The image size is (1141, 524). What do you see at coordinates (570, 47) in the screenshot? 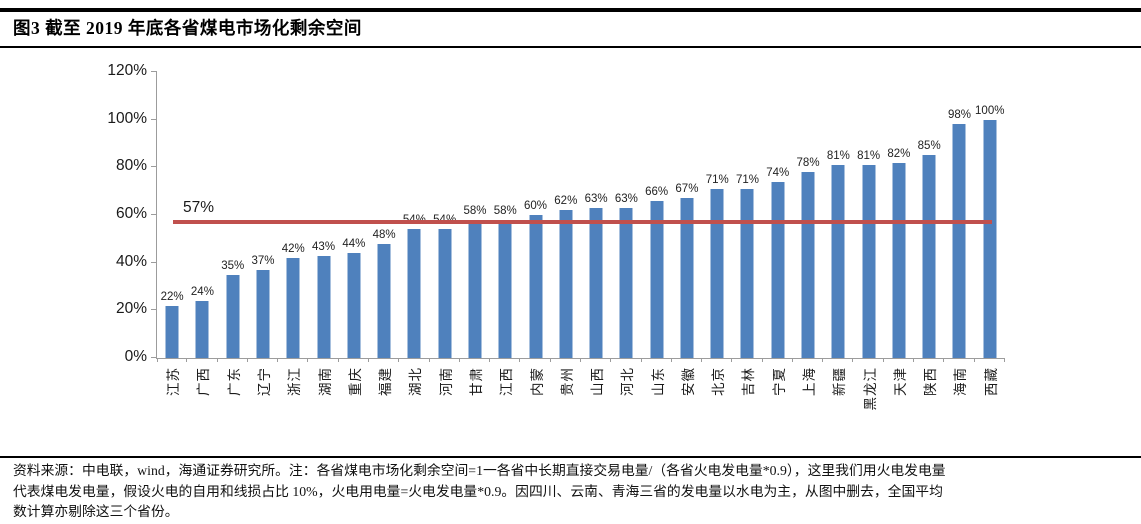
I see `title-divider` at bounding box center [570, 47].